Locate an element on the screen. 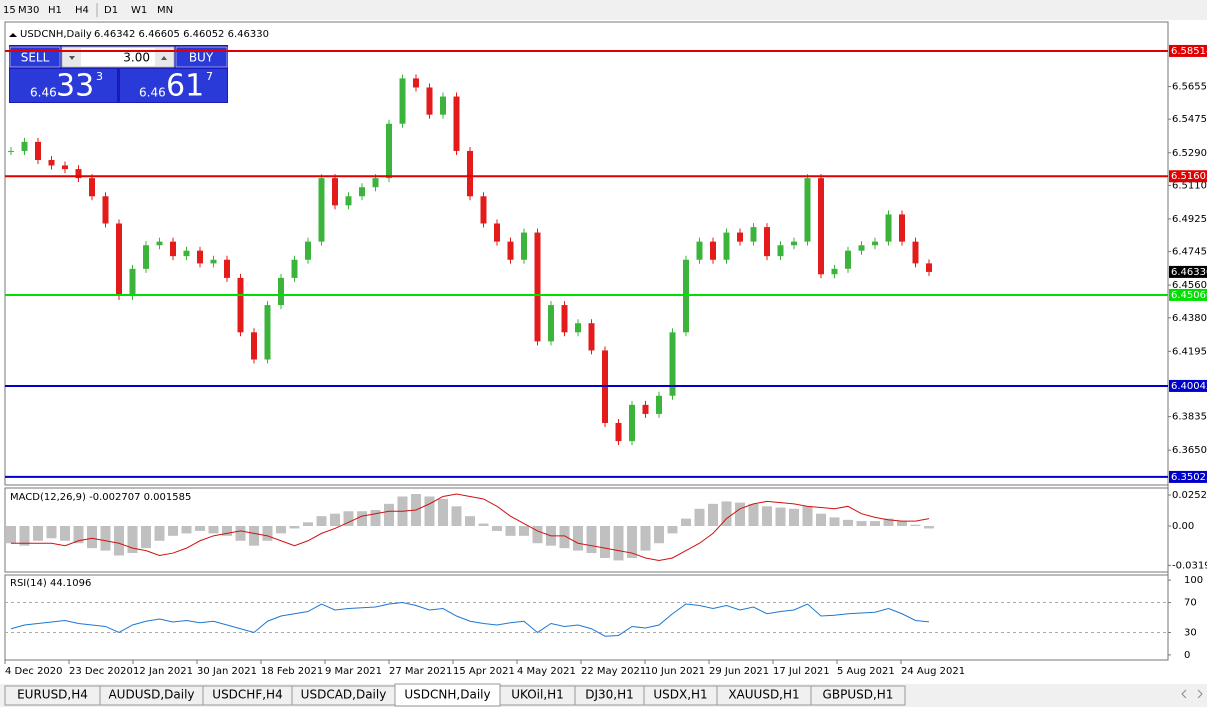 Image resolution: width=1207 pixels, height=711 pixels. rsi-tick-label: 30 is located at coordinates (1190, 632).